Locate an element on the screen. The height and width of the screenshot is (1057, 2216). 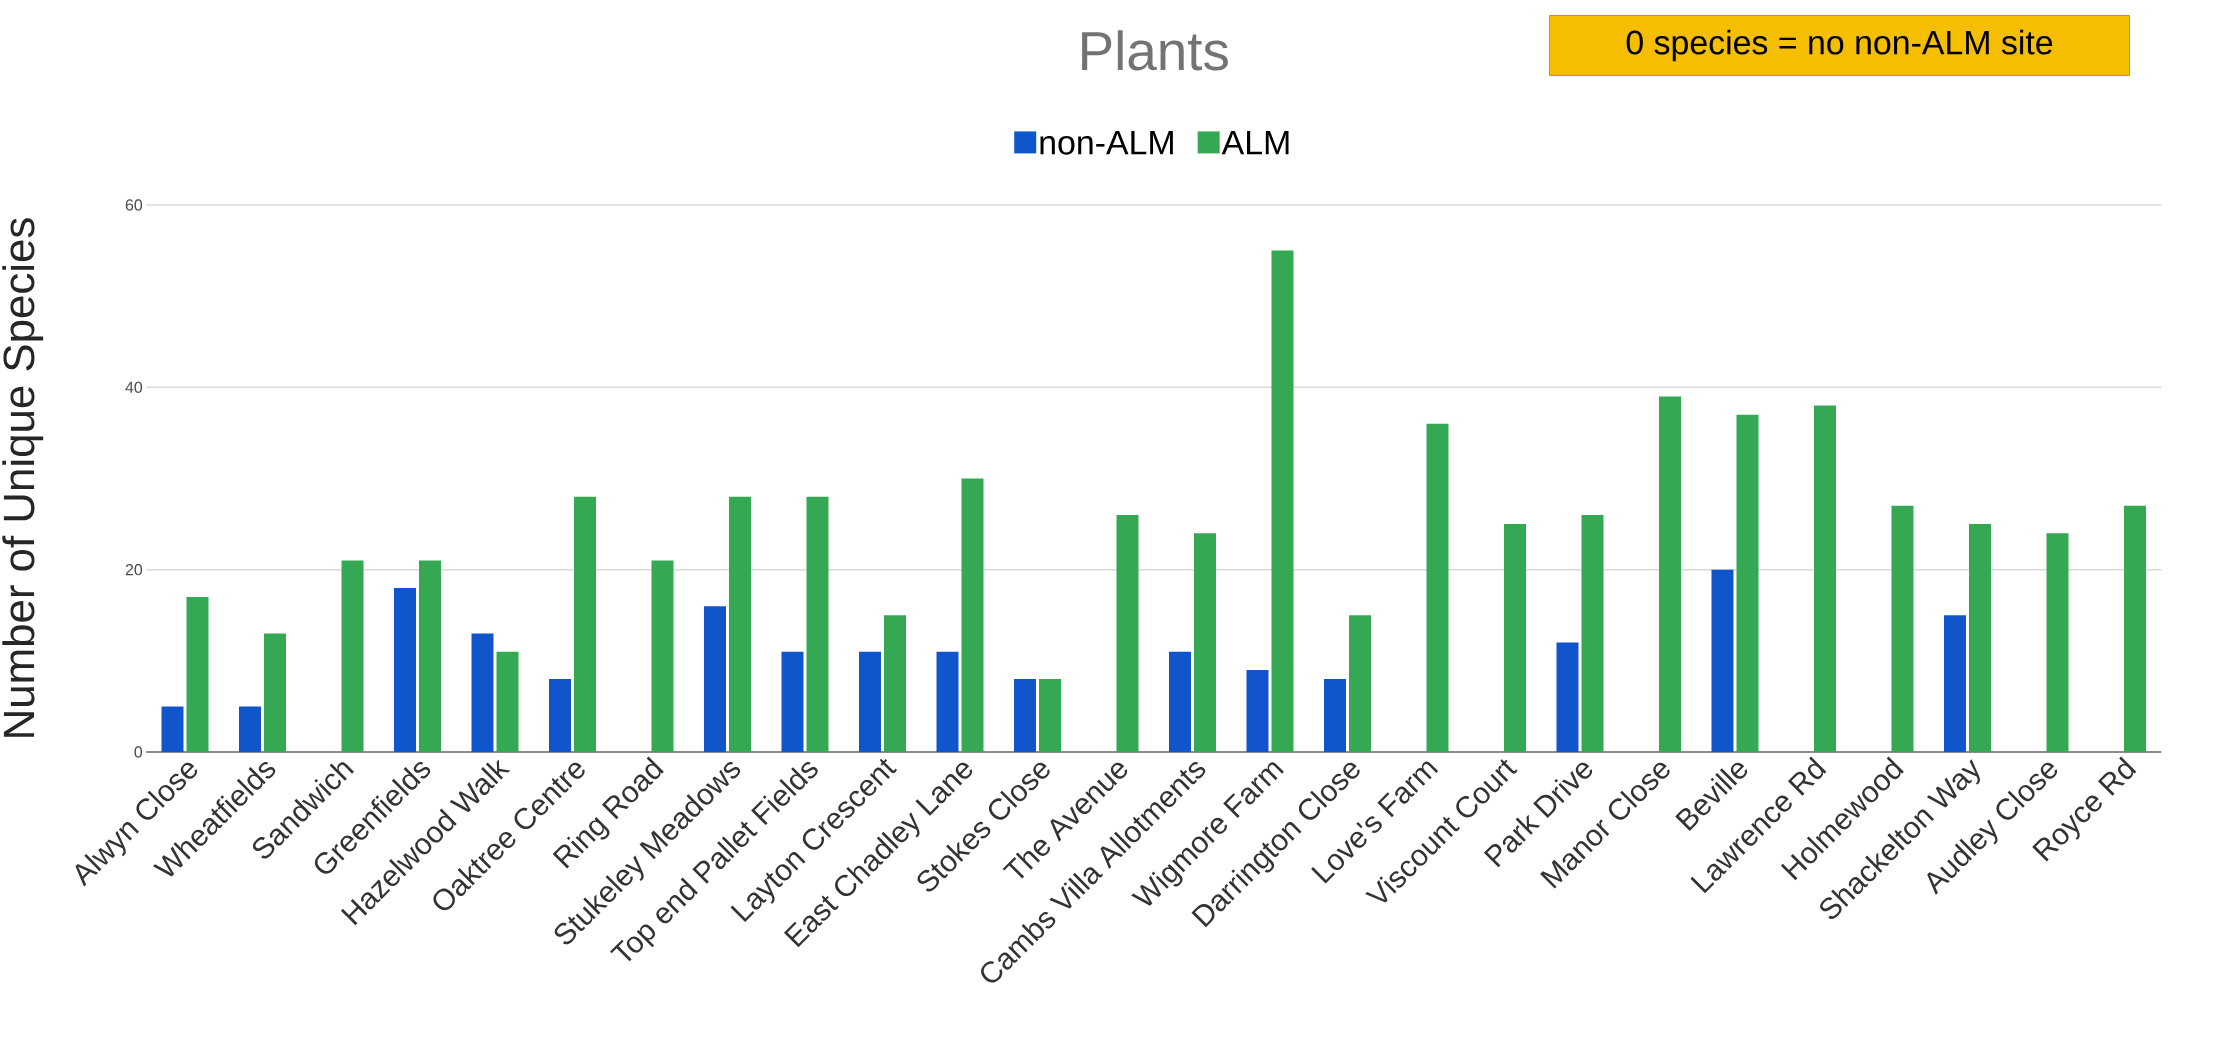
y-tick-label: 40 is located at coordinates (134, 387).